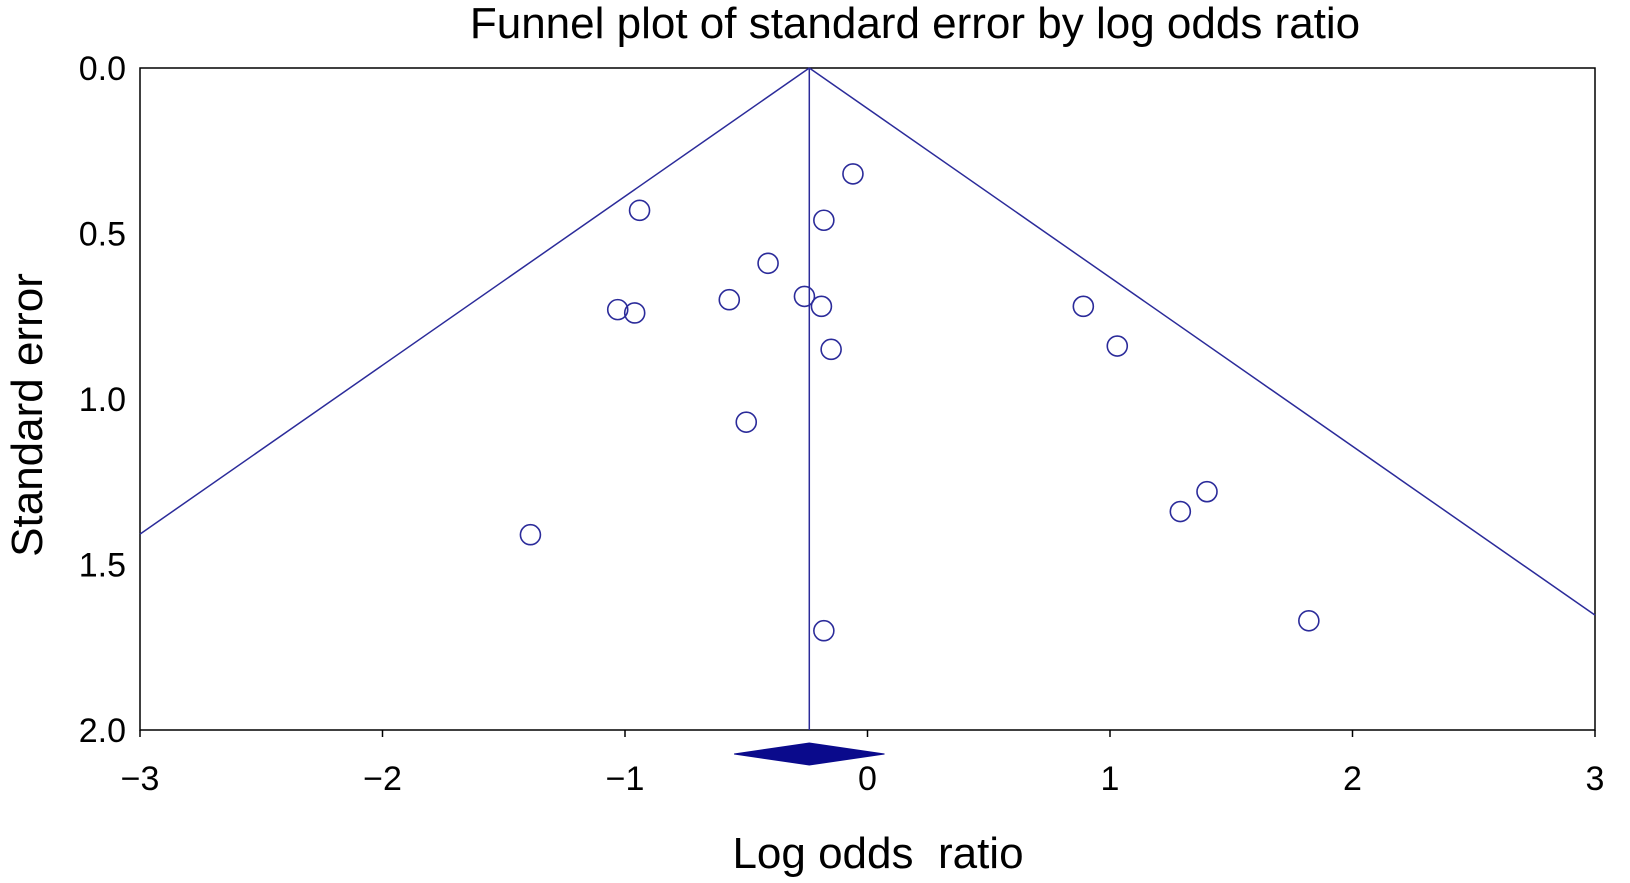  I want to click on pooled-estimate-marker, so click(809, 754).